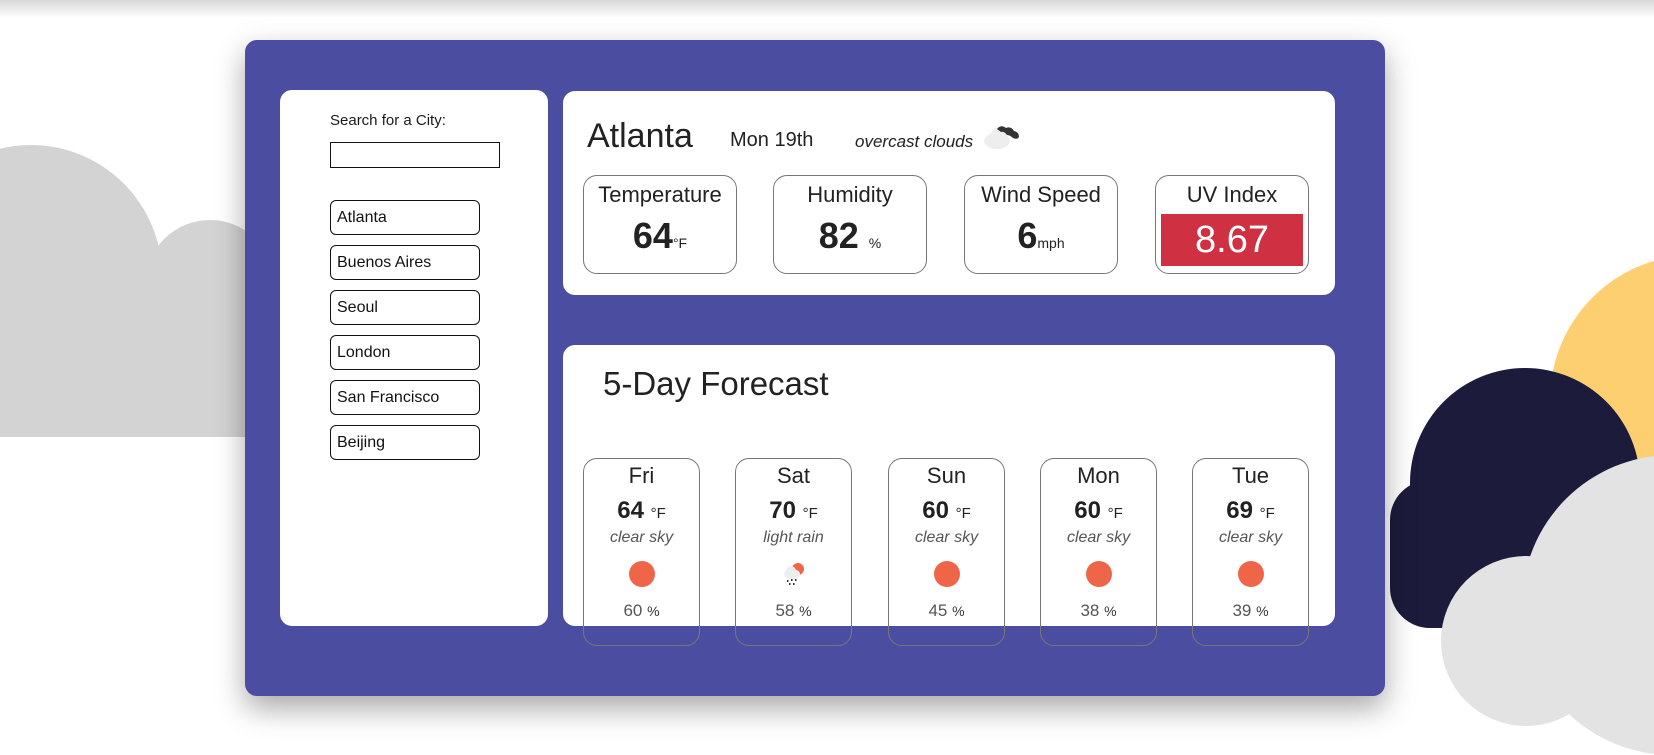 This screenshot has height=755, width=1654. What do you see at coordinates (946, 610) in the screenshot?
I see `forecast-humidity: 45 %` at bounding box center [946, 610].